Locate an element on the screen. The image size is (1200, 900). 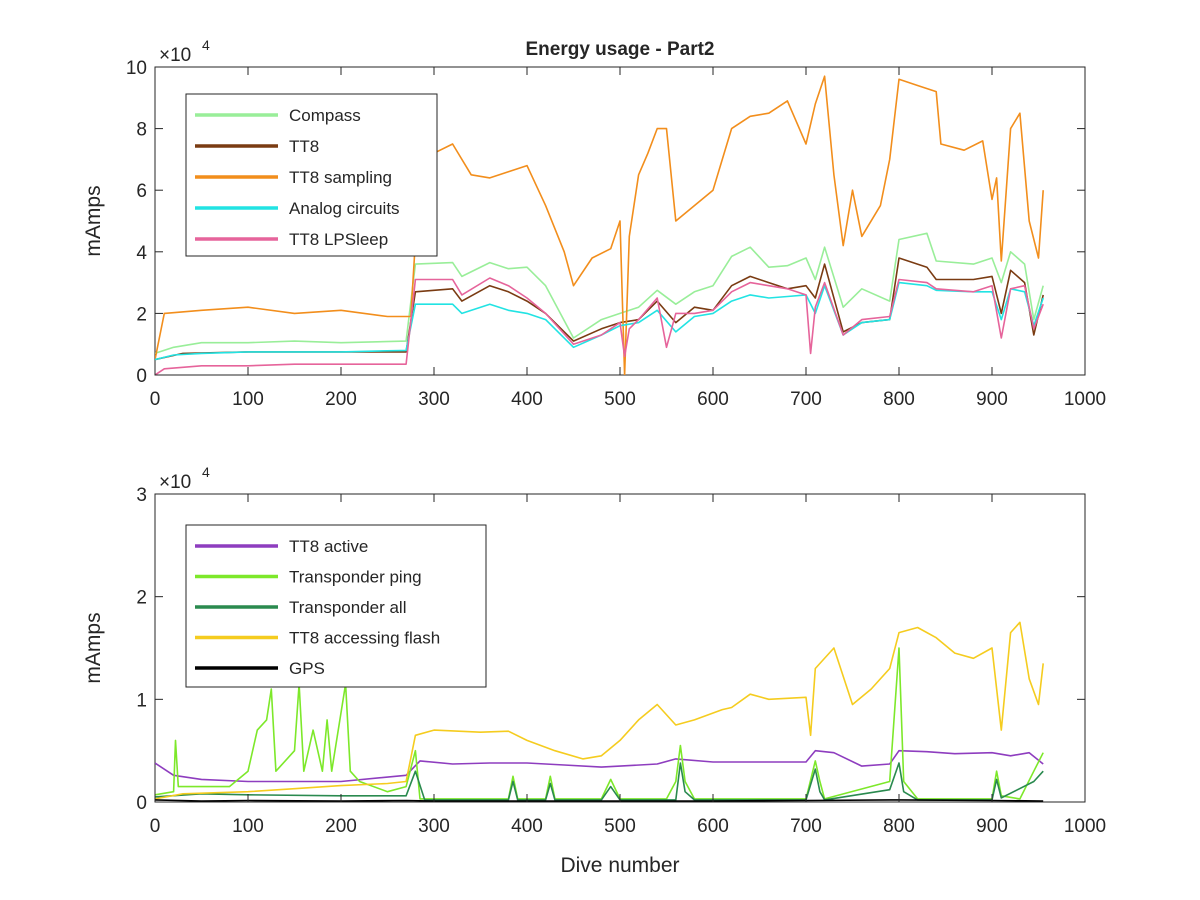
y-tick-label: 6 is located at coordinates (141, 191).